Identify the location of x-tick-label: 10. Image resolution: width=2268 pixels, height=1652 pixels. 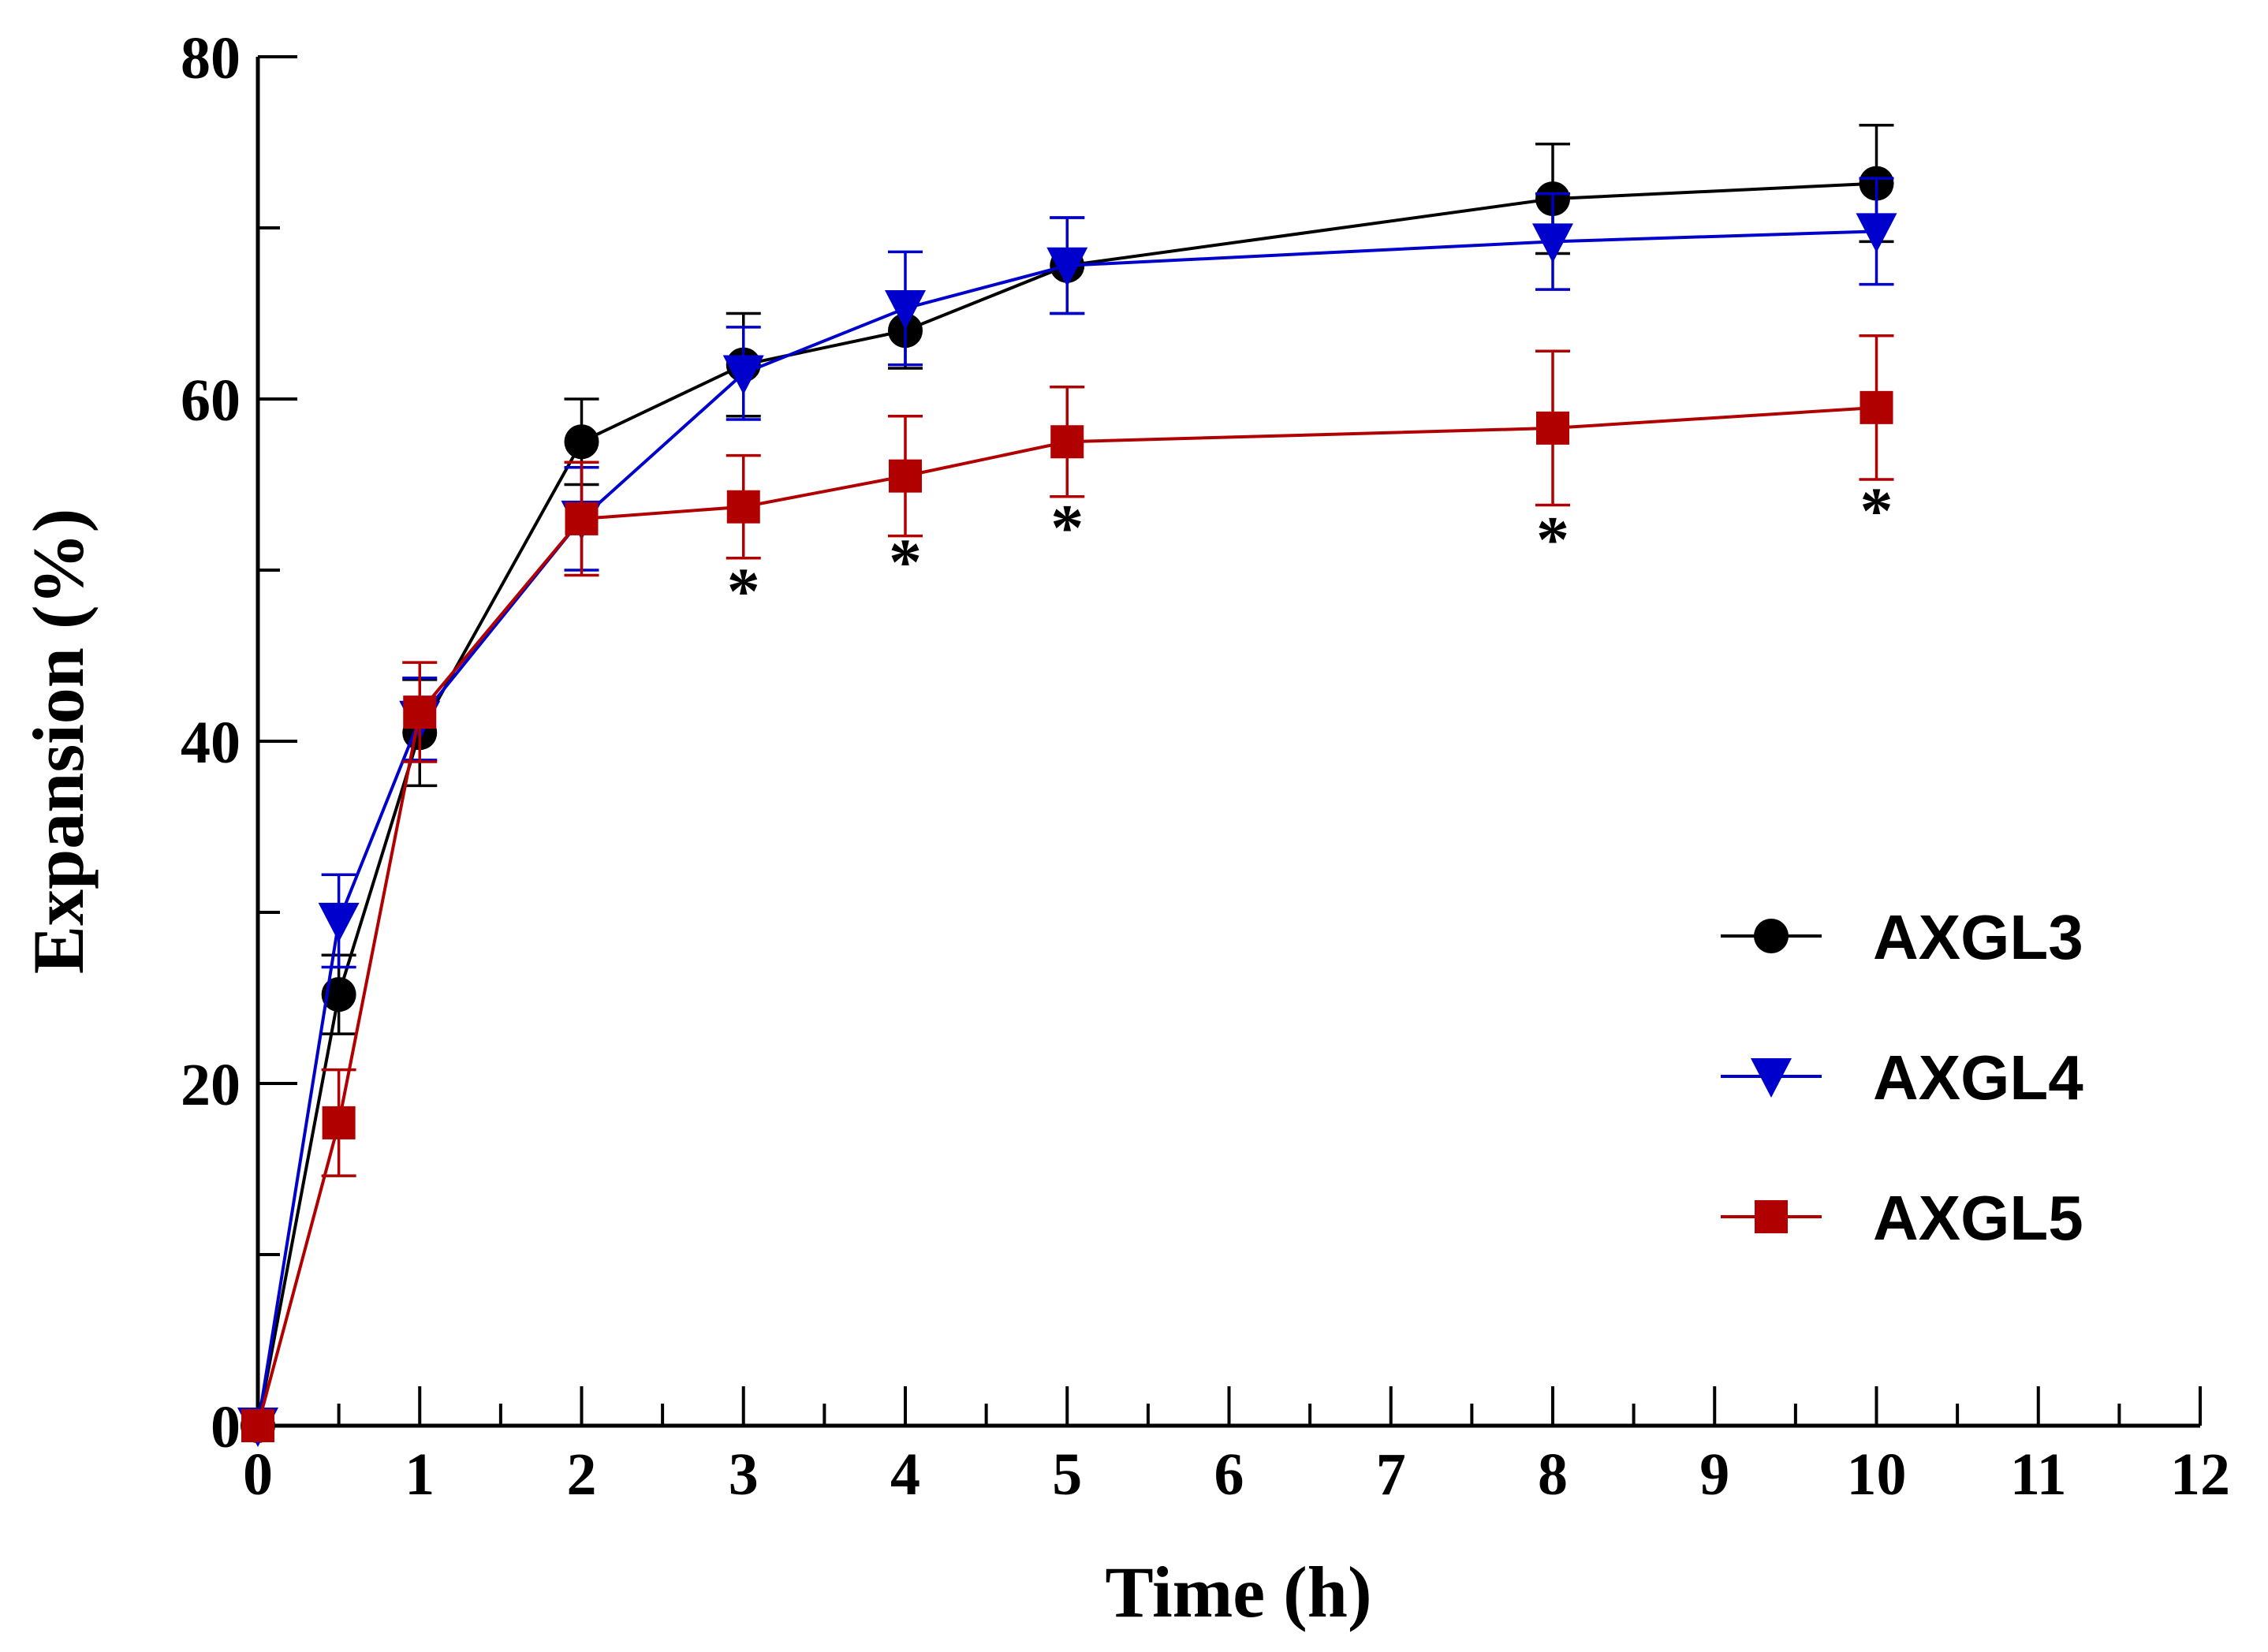
(1877, 1475).